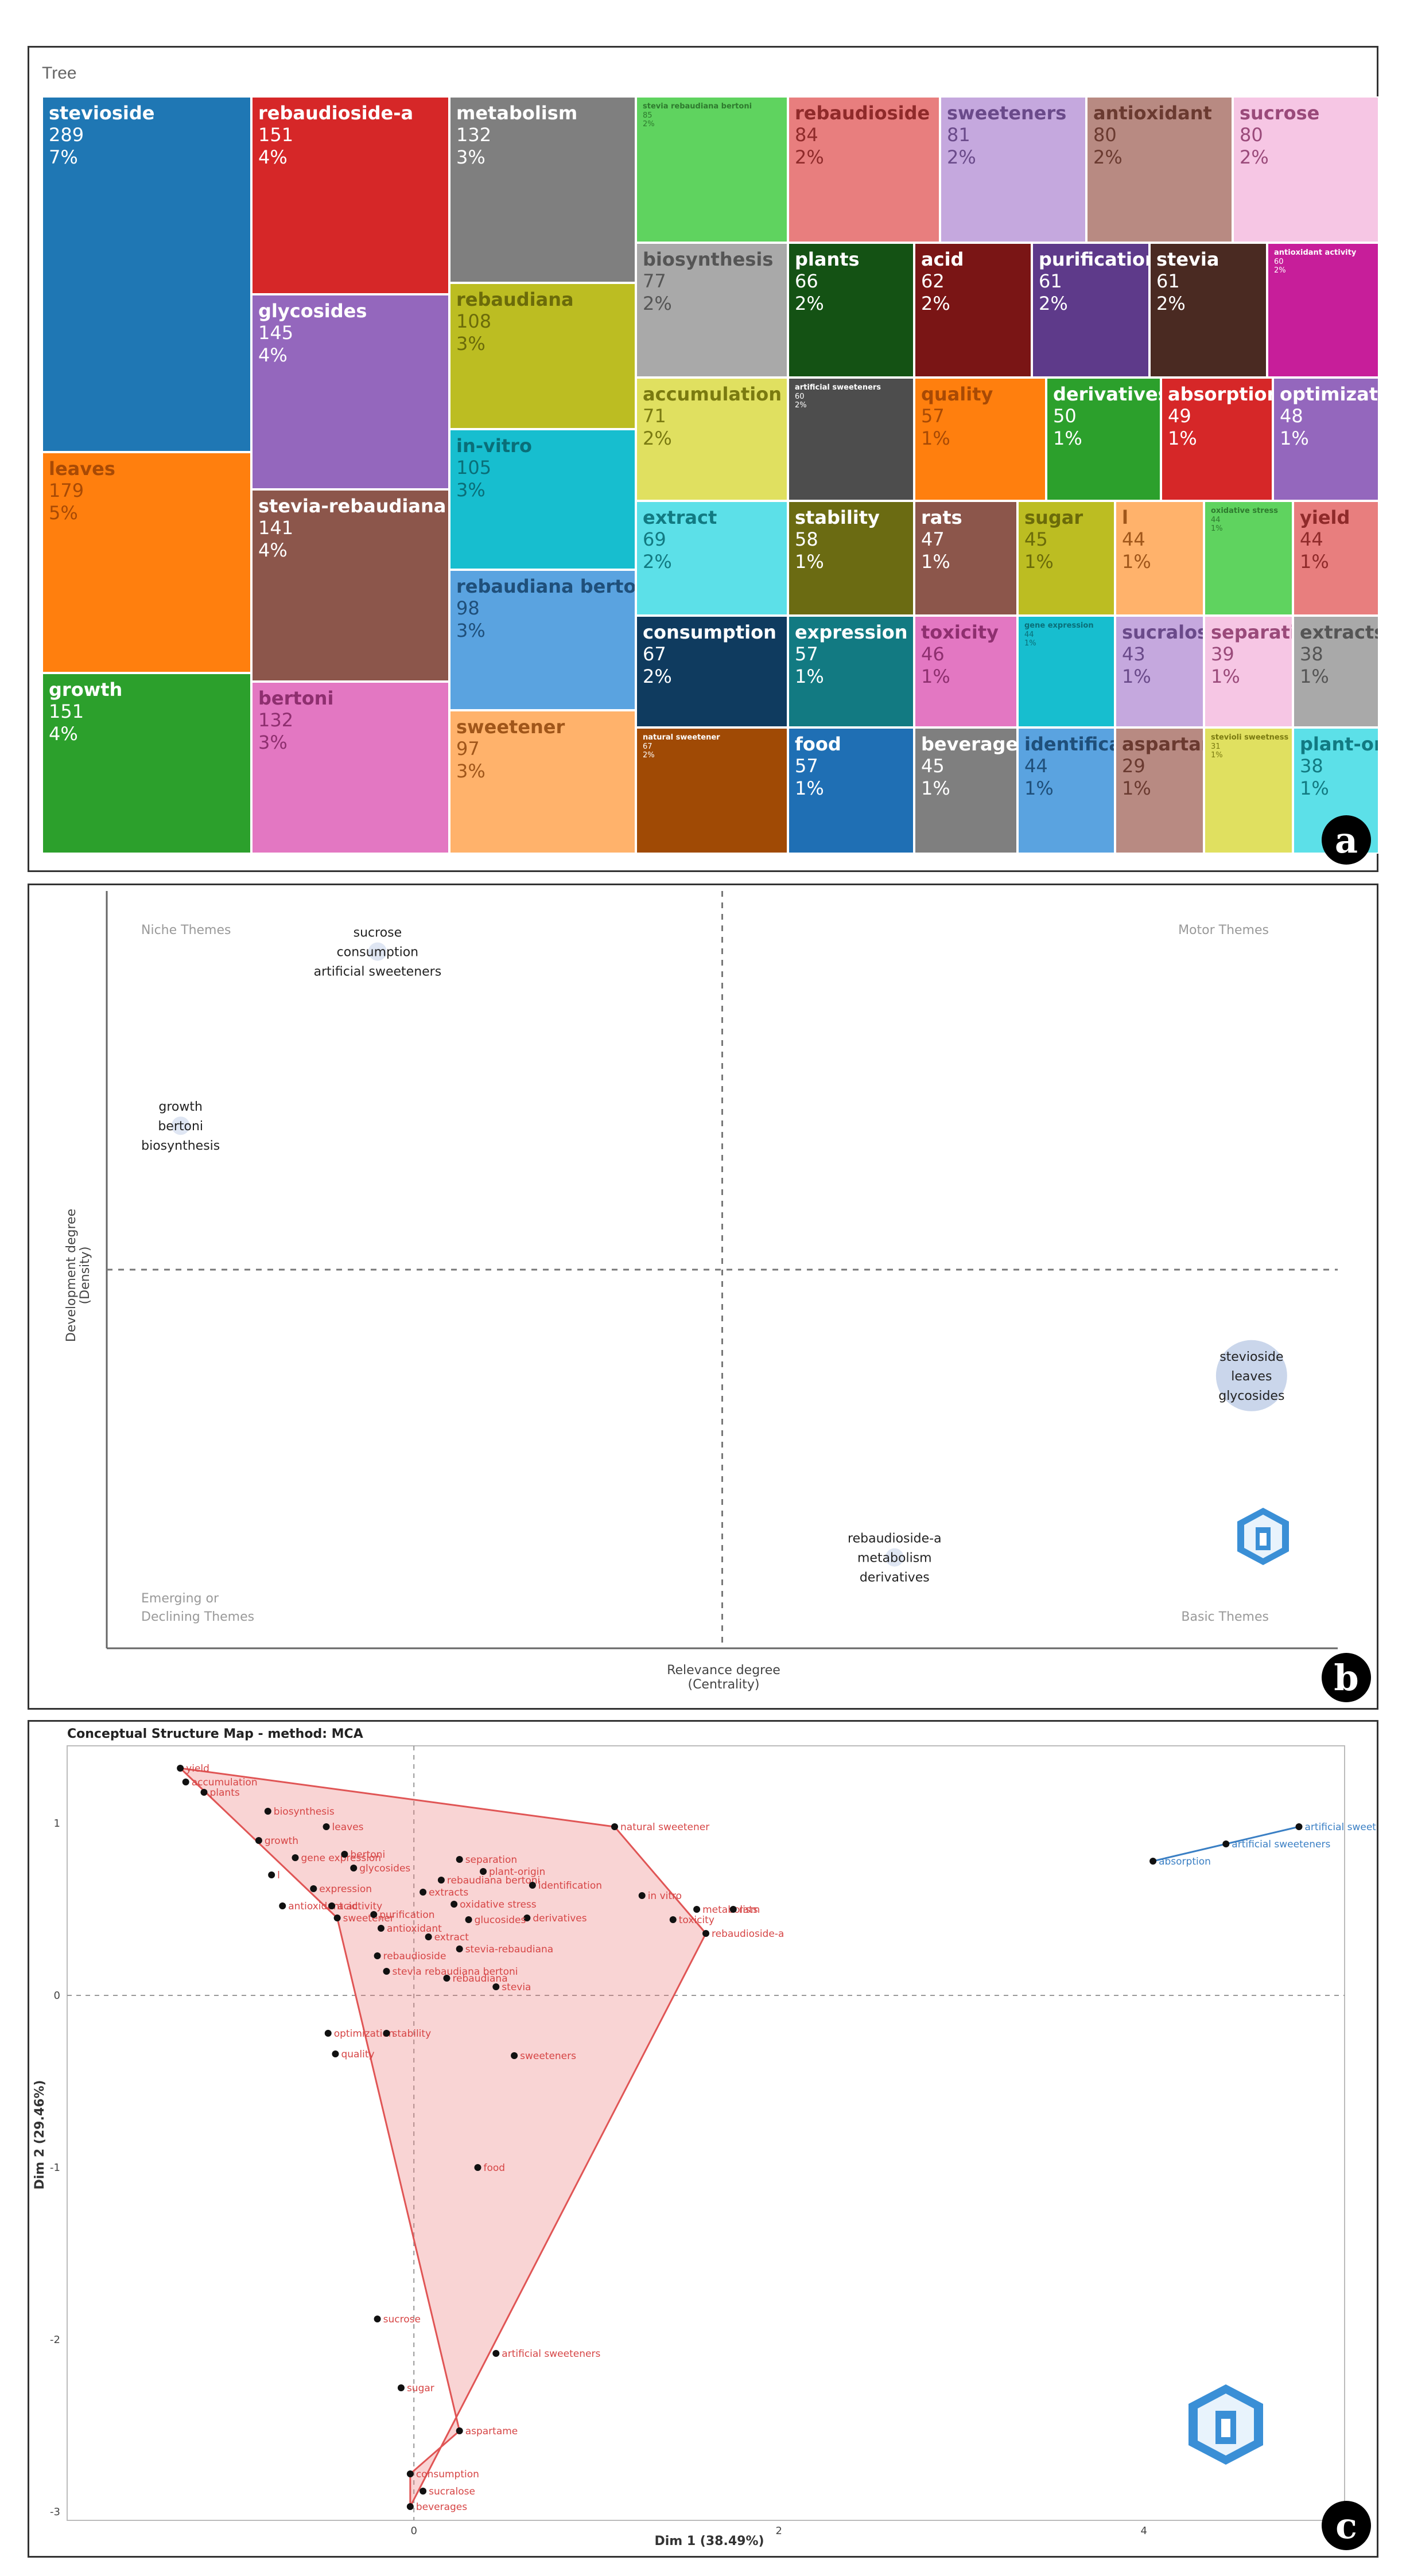  Describe the element at coordinates (542, 782) in the screenshot. I see `treemap-tile: sweetener 97 3%` at that location.